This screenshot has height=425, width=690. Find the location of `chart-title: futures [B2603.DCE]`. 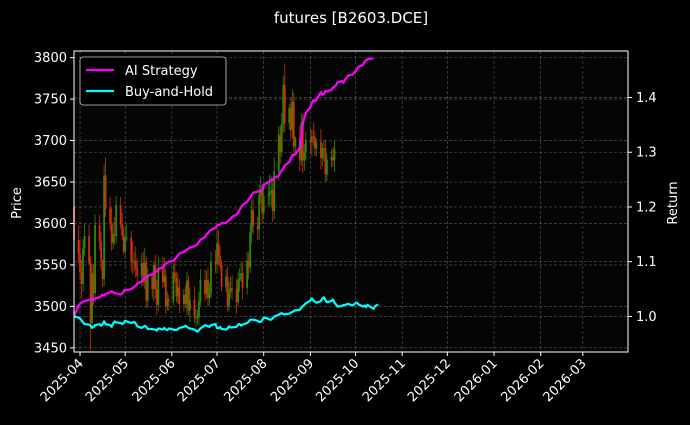

chart-title: futures [B2603.DCE] is located at coordinates (351, 18).